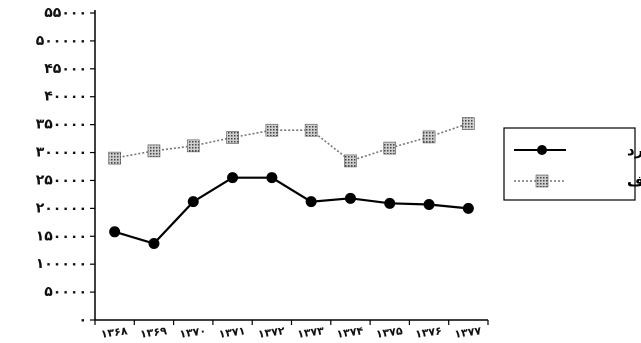  Describe the element at coordinates (569, 164) in the screenshot. I see `legend-box` at that location.